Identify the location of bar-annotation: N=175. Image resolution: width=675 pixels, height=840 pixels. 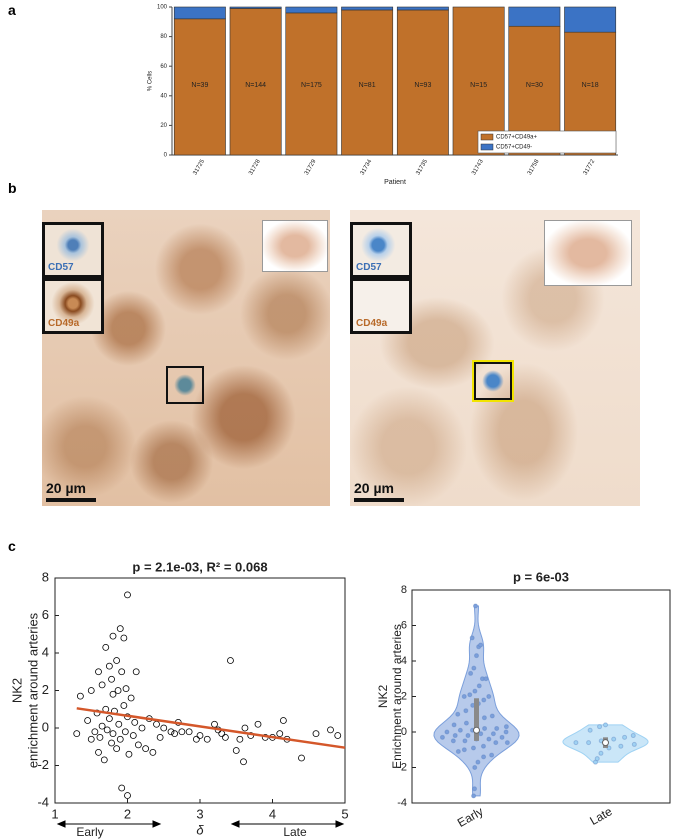
(311, 85).